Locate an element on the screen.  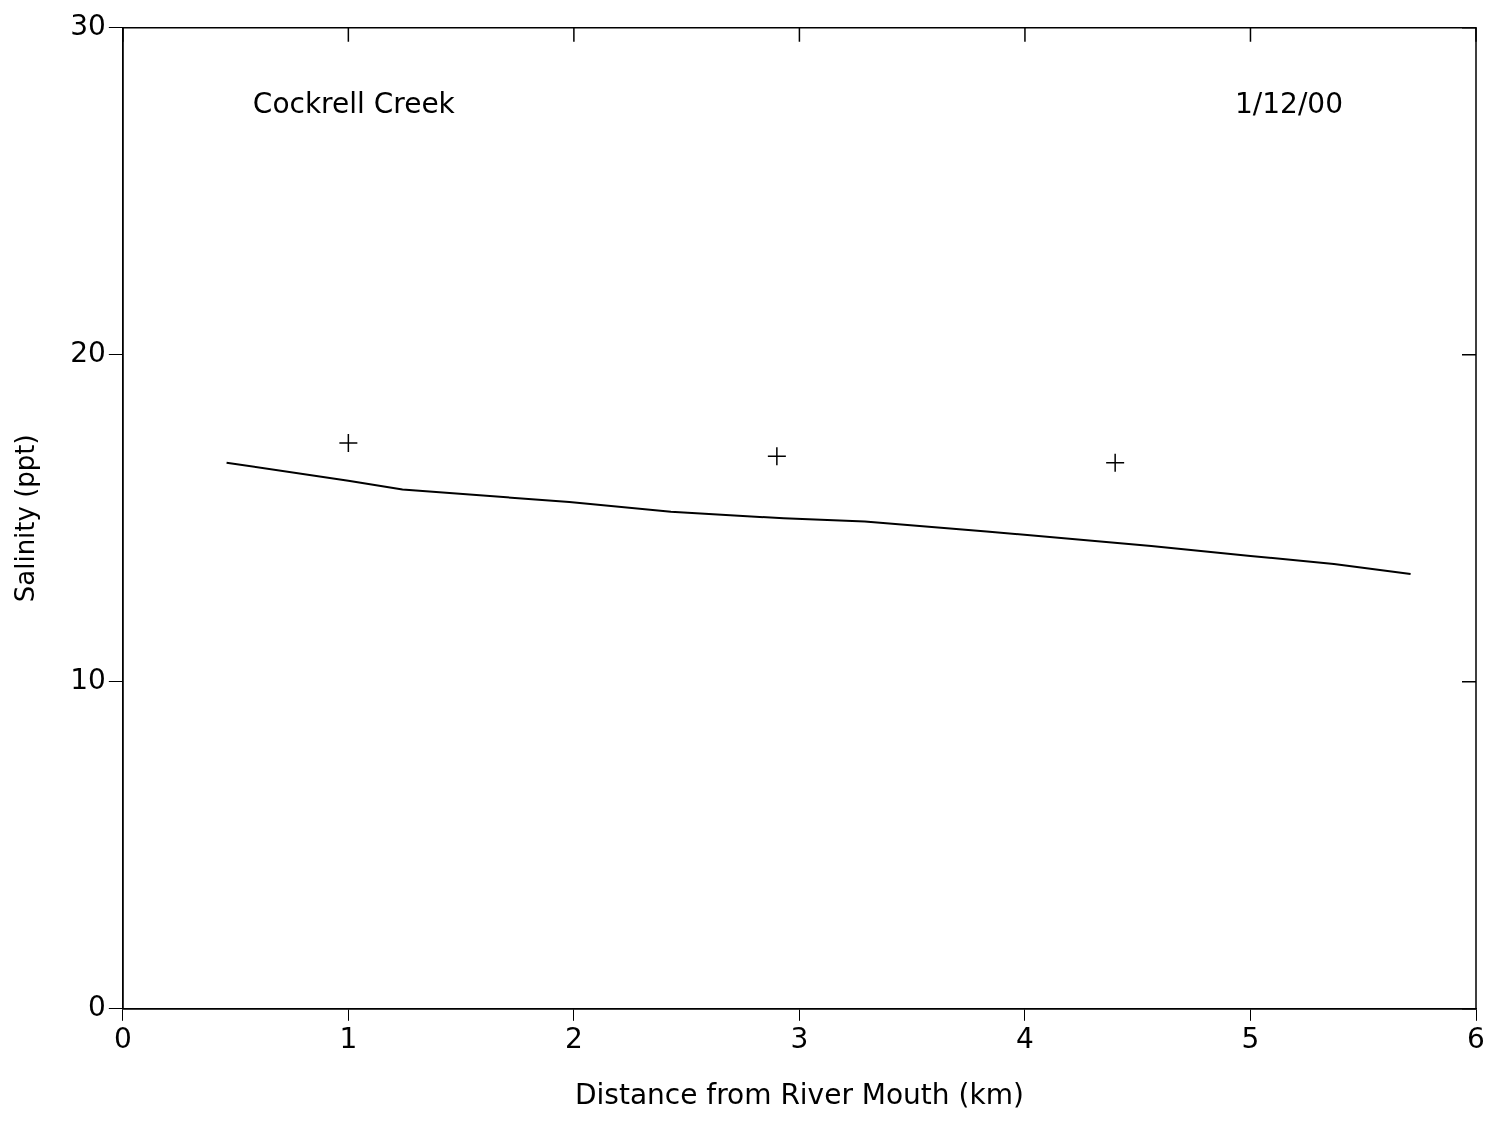
annotation: 1/12/00 is located at coordinates (1289, 104).